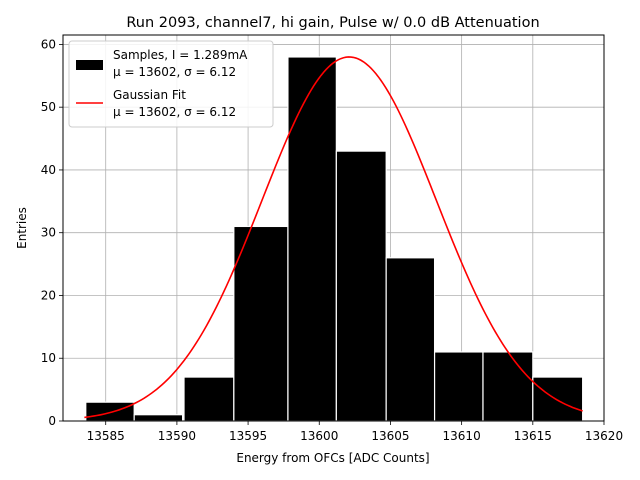 The image size is (640, 480). Describe the element at coordinates (48, 170) in the screenshot. I see `y-tick-label: 40` at that location.